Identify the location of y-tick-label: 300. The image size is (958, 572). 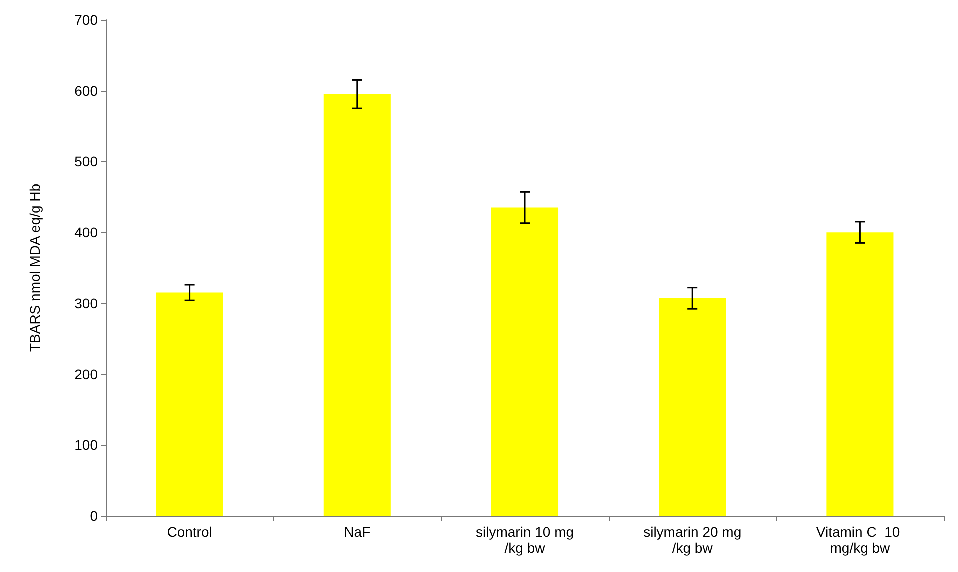
(86, 303).